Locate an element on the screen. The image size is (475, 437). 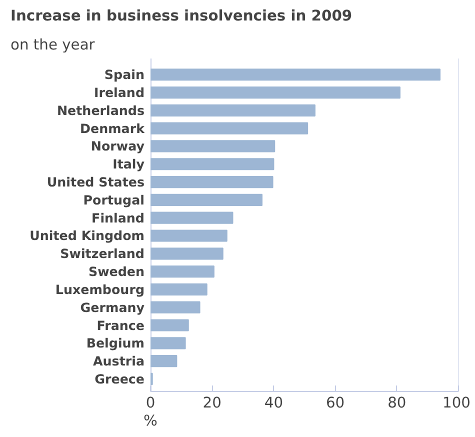
x-tick-label: 0 is located at coordinates (151, 403).